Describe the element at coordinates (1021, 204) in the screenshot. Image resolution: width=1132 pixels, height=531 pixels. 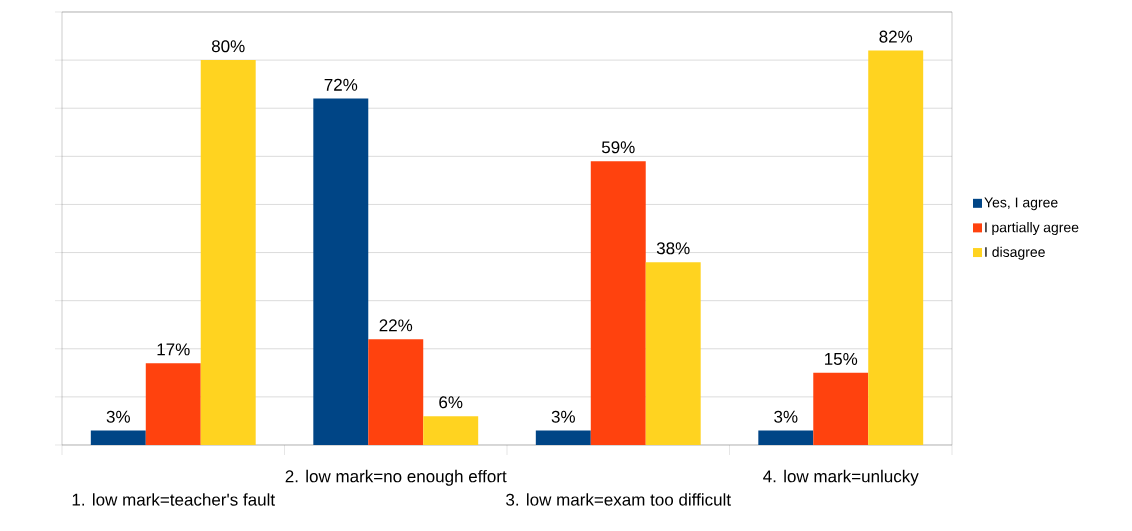
I see `legend-label: Yes, I agree` at that location.